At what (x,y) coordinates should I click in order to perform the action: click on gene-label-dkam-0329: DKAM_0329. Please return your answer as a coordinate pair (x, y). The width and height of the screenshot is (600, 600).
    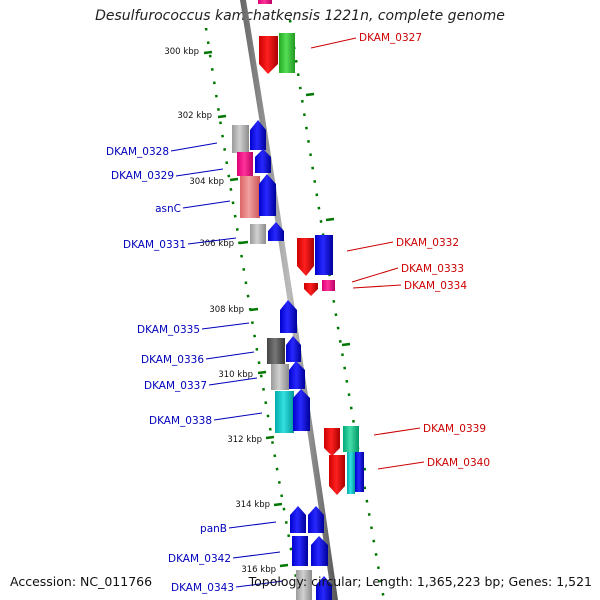
    Looking at the image, I should click on (142, 176).